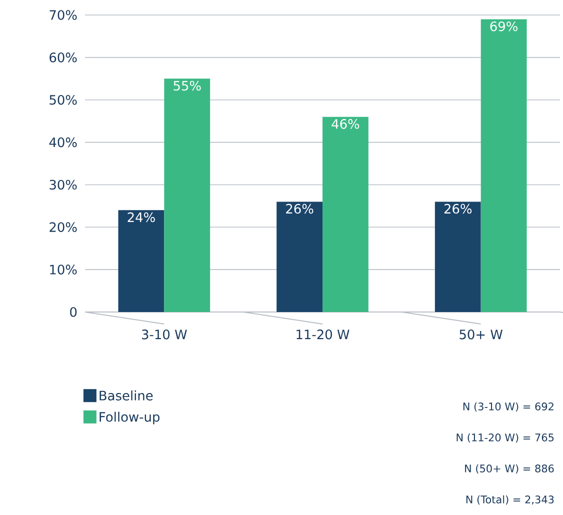 The height and width of the screenshot is (515, 563). I want to click on data-label: 69%, so click(504, 26).